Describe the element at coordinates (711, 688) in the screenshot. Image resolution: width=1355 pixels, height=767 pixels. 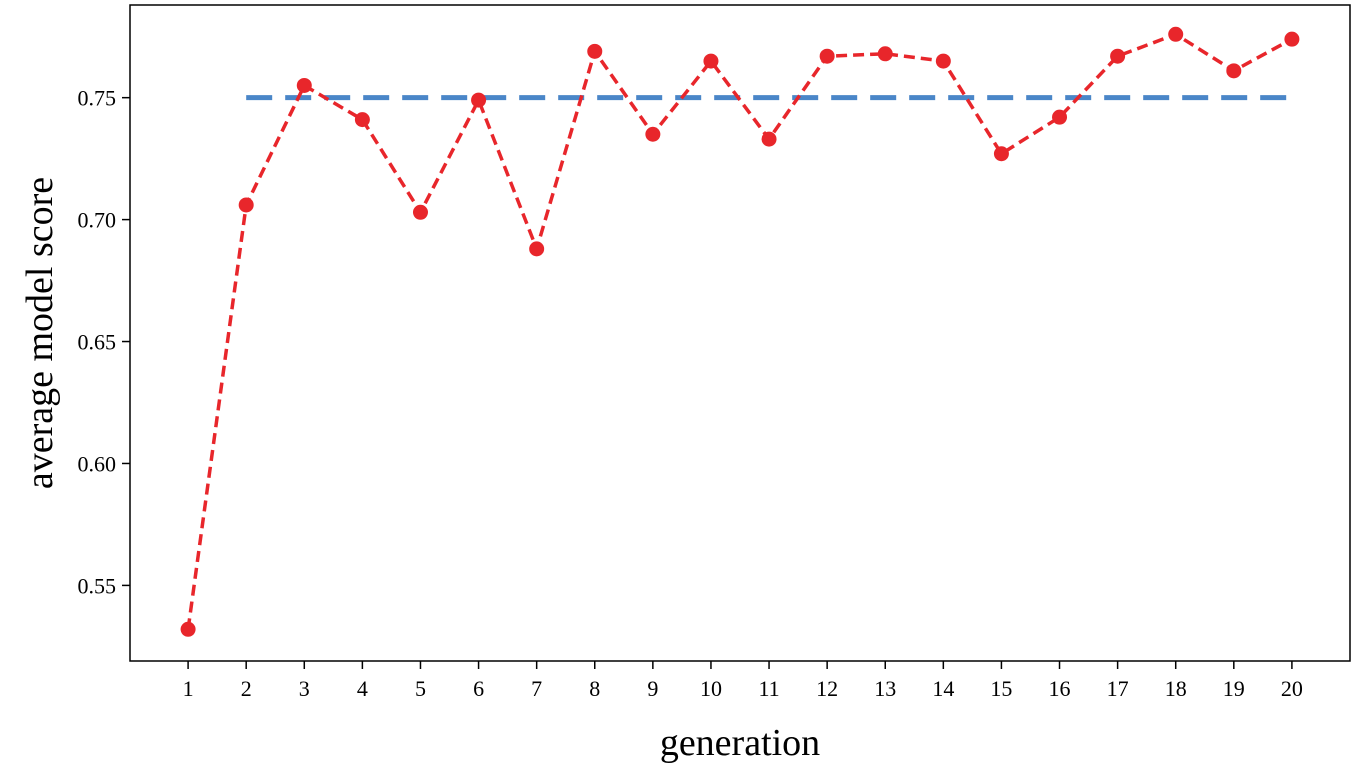
I see `x-tick-label: 10` at that location.